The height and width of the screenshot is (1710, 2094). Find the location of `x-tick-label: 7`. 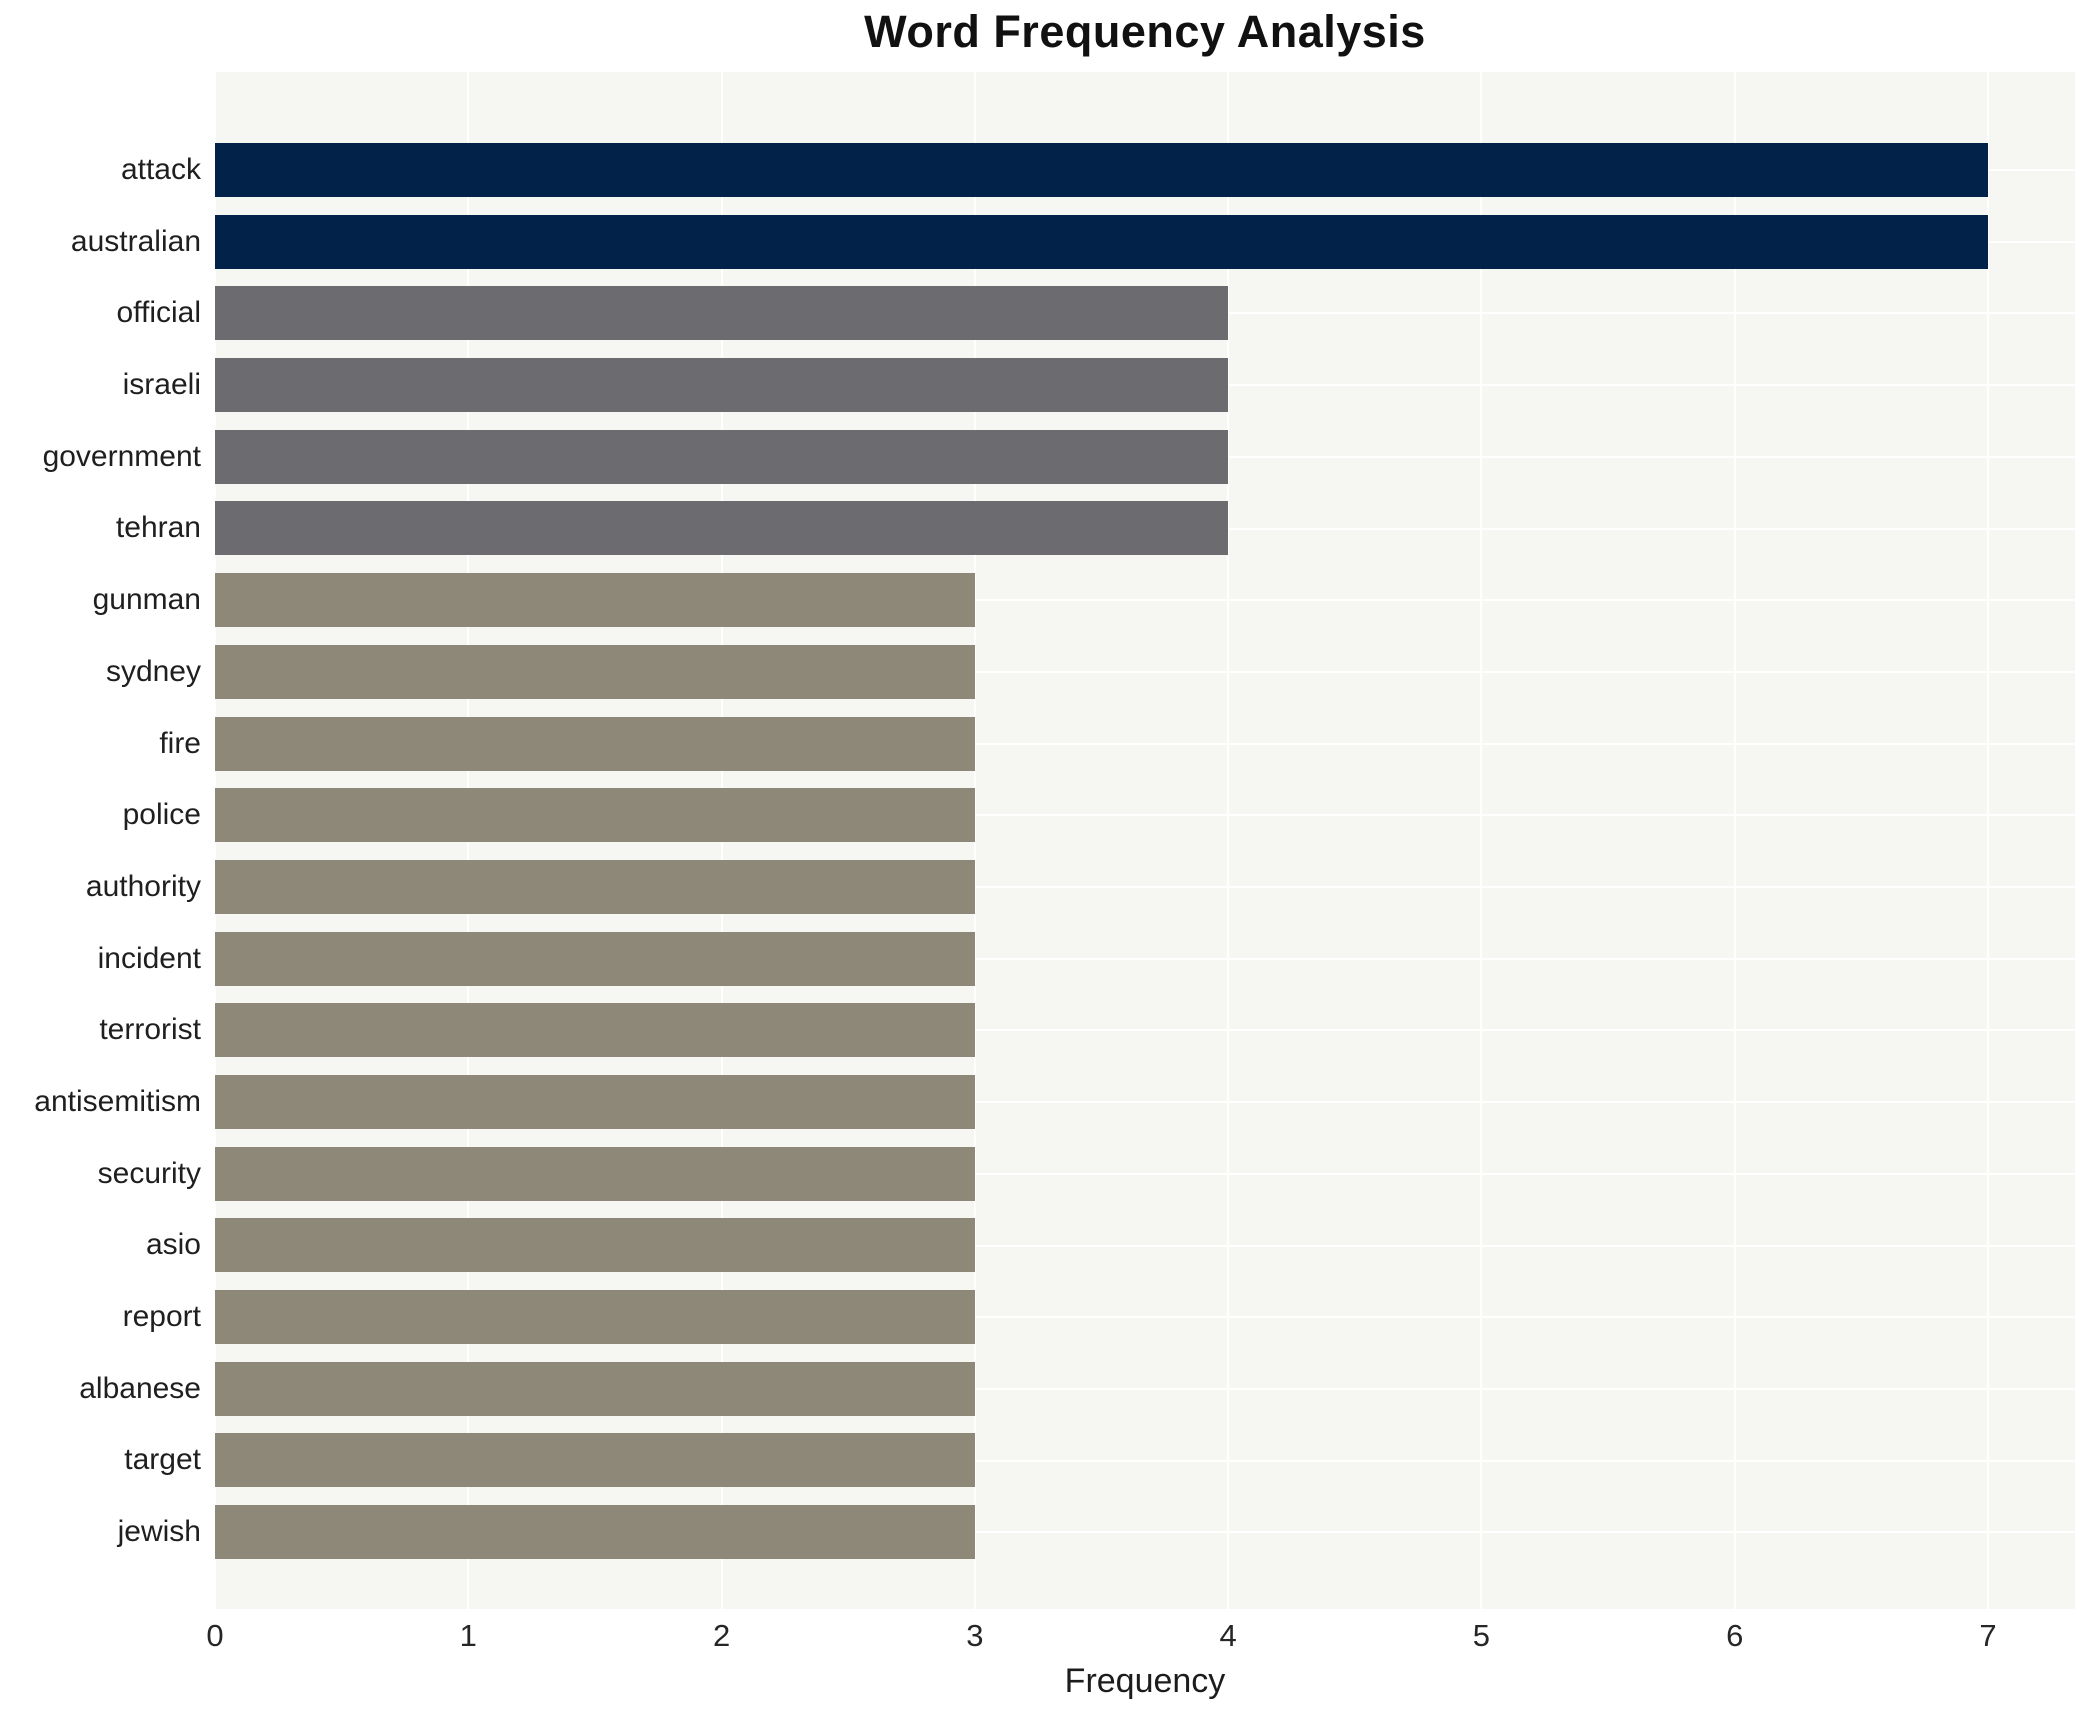

x-tick-label: 7 is located at coordinates (1988, 1635).